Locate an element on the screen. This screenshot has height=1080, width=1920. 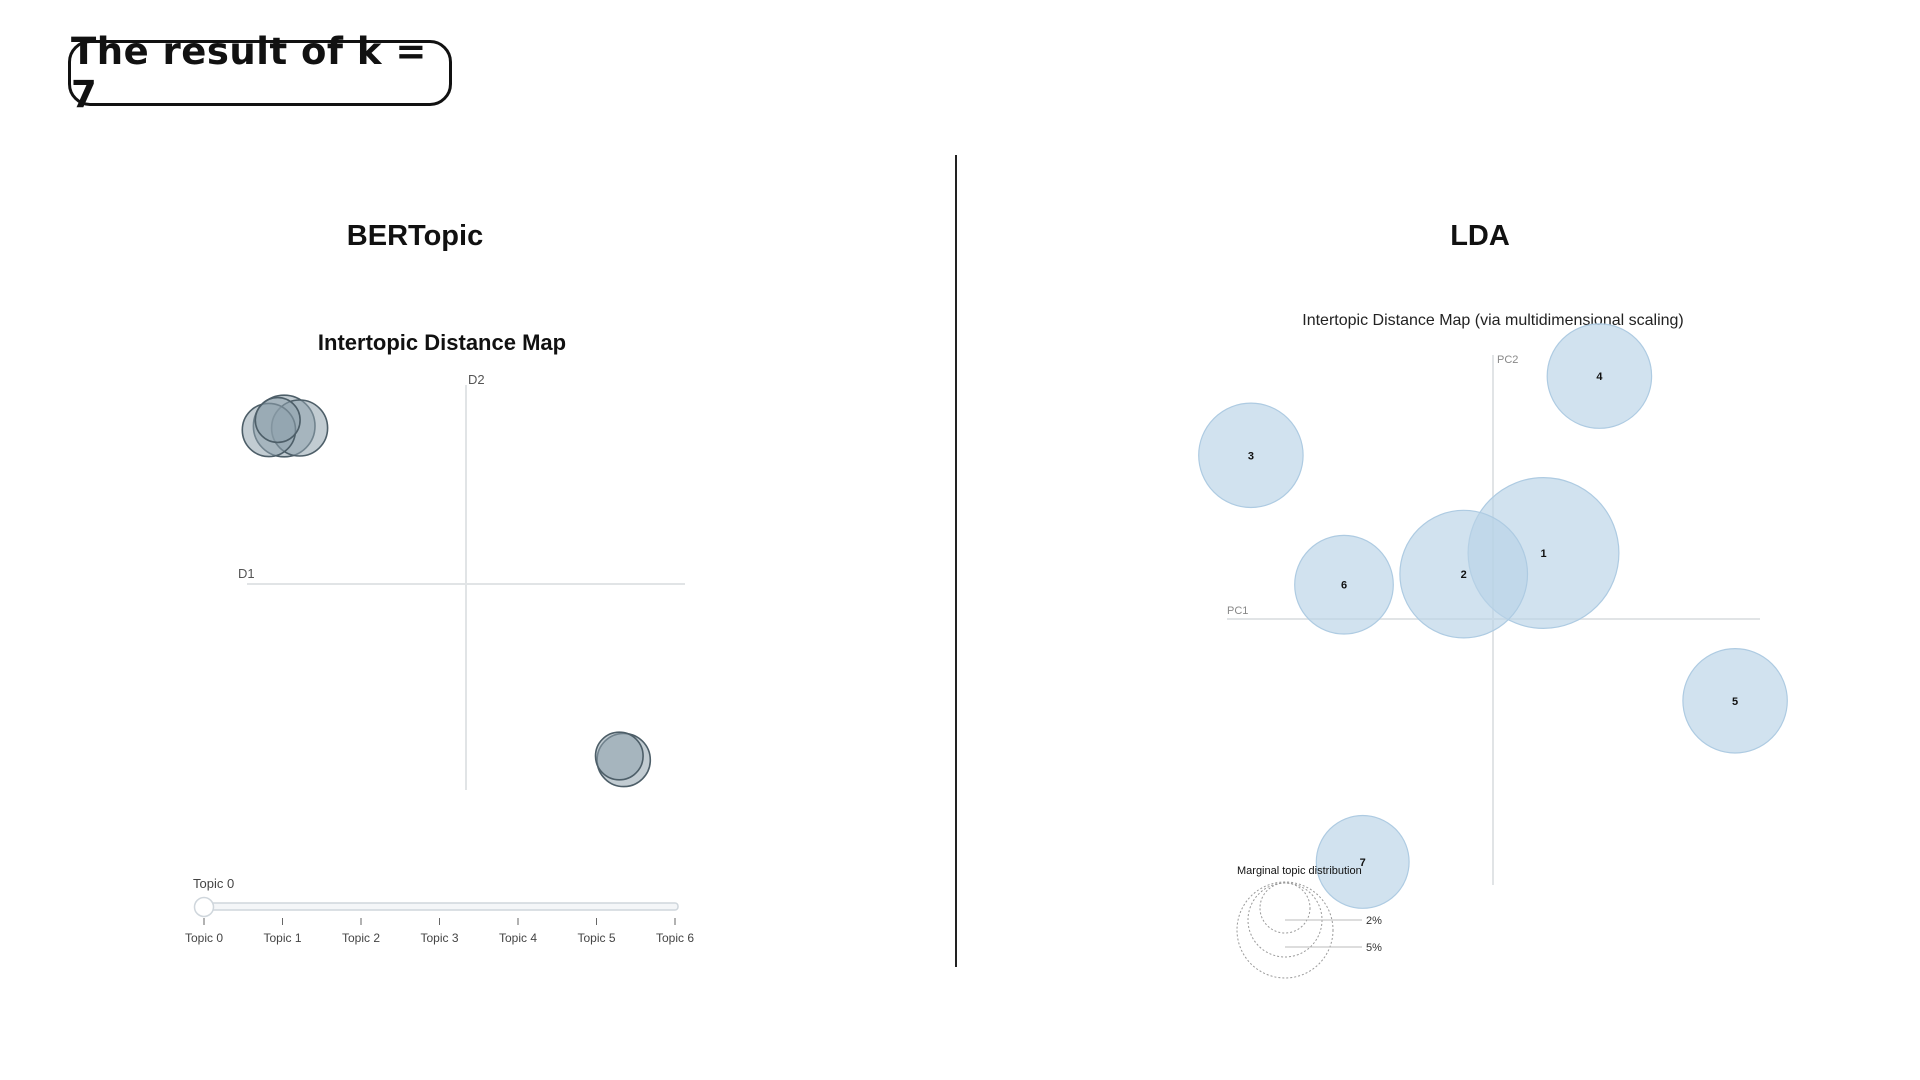
lda-xlabel: PC1 is located at coordinates (1237, 611).